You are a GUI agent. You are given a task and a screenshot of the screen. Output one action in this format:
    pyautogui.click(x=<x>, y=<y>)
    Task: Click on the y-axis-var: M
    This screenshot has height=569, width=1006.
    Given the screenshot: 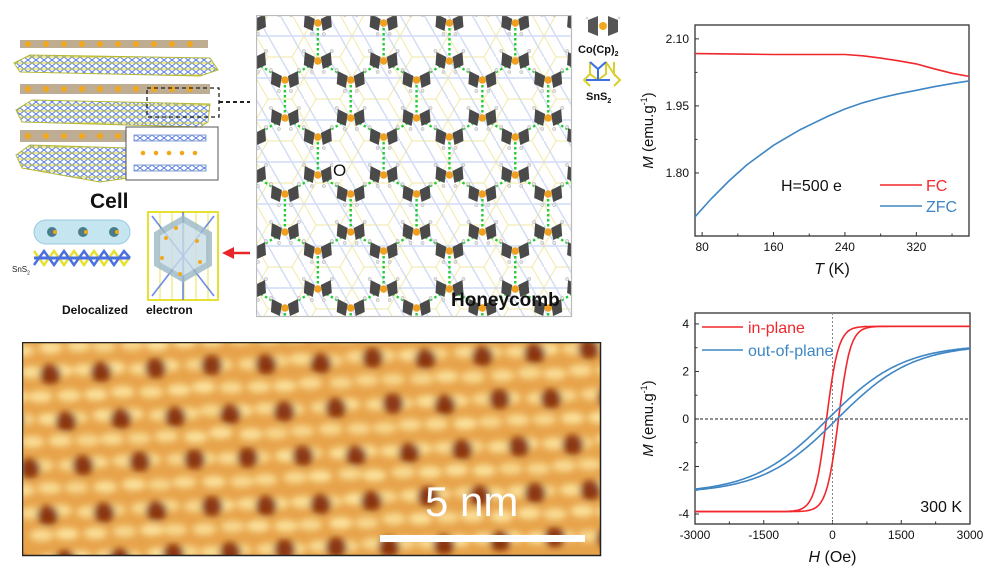 What is the action you would take?
    pyautogui.click(x=648, y=450)
    